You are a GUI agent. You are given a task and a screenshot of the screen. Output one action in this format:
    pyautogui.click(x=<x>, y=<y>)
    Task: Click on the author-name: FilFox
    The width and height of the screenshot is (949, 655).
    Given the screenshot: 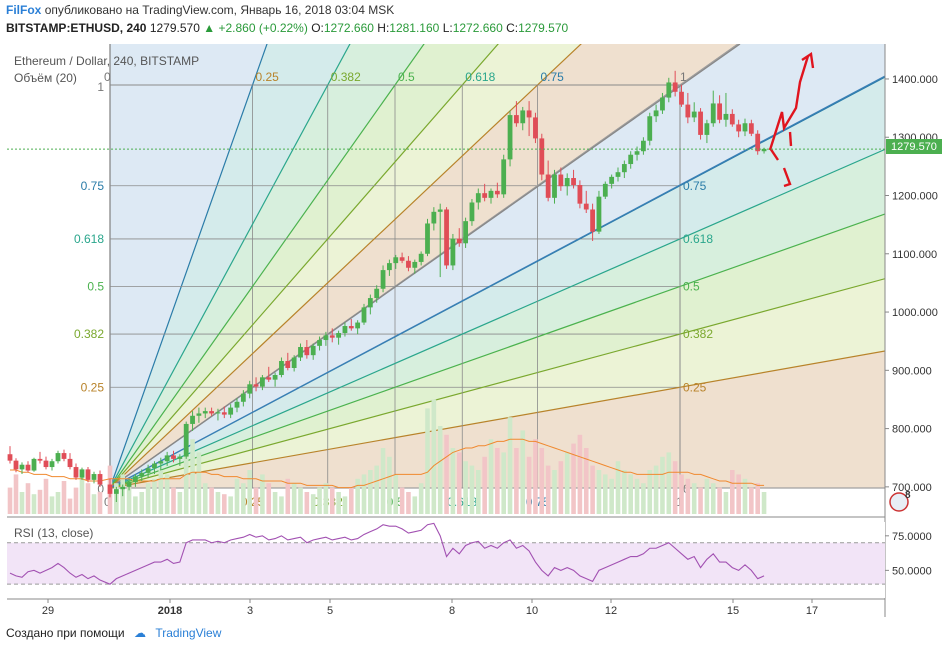 What is the action you would take?
    pyautogui.click(x=24, y=10)
    